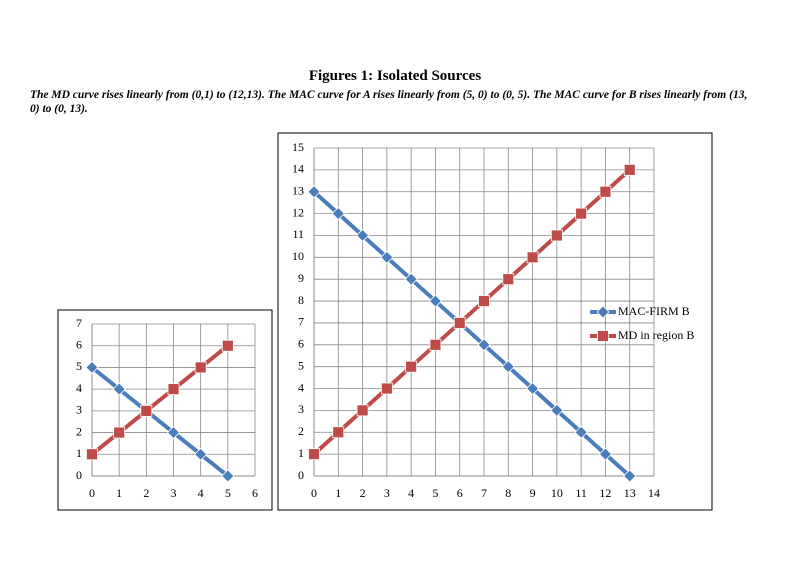 This screenshot has height=576, width=790. What do you see at coordinates (533, 493) in the screenshot?
I see `x-tick-label: 9` at bounding box center [533, 493].